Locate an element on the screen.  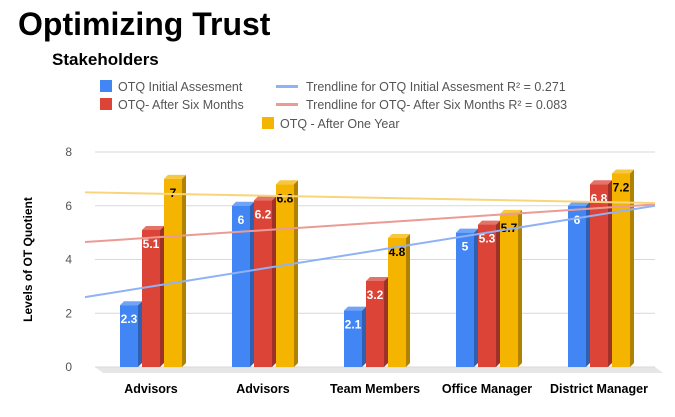
y-tick-label: 2 is located at coordinates (68, 313).